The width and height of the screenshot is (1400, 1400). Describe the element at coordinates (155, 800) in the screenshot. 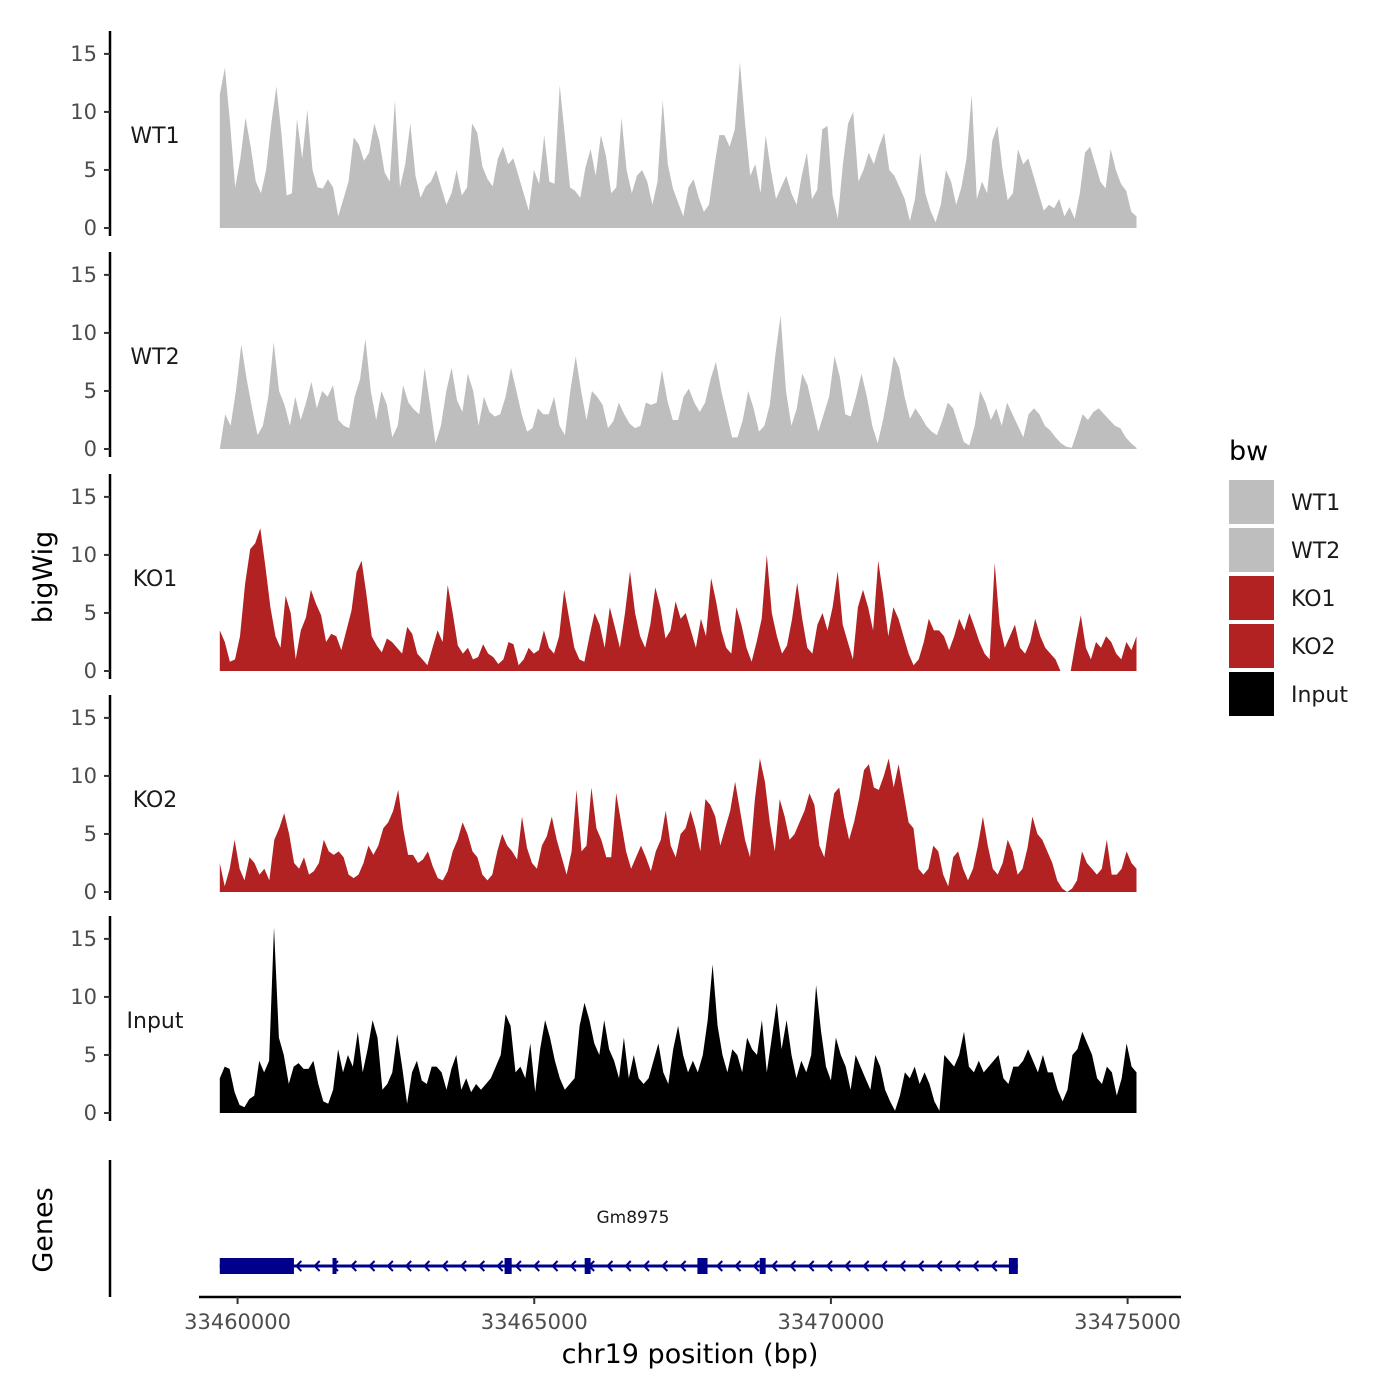

I see `track-label: KO2` at that location.